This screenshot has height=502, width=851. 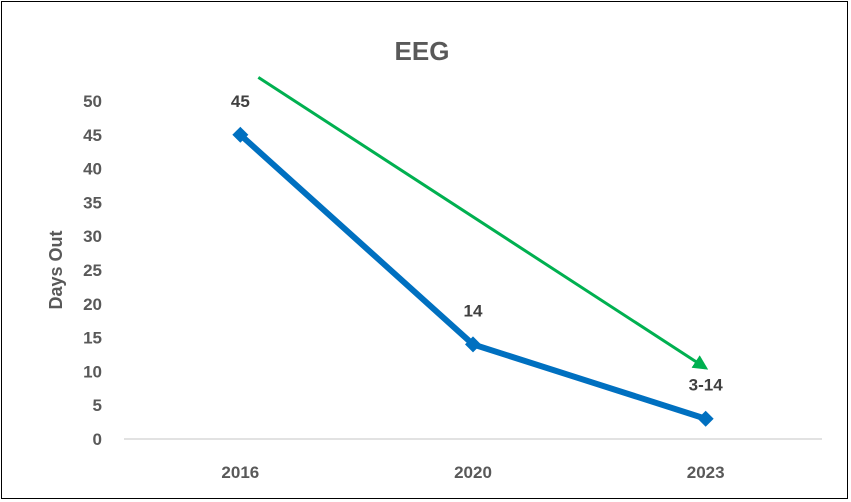 What do you see at coordinates (92, 202) in the screenshot?
I see `y-tick-label: 35` at bounding box center [92, 202].